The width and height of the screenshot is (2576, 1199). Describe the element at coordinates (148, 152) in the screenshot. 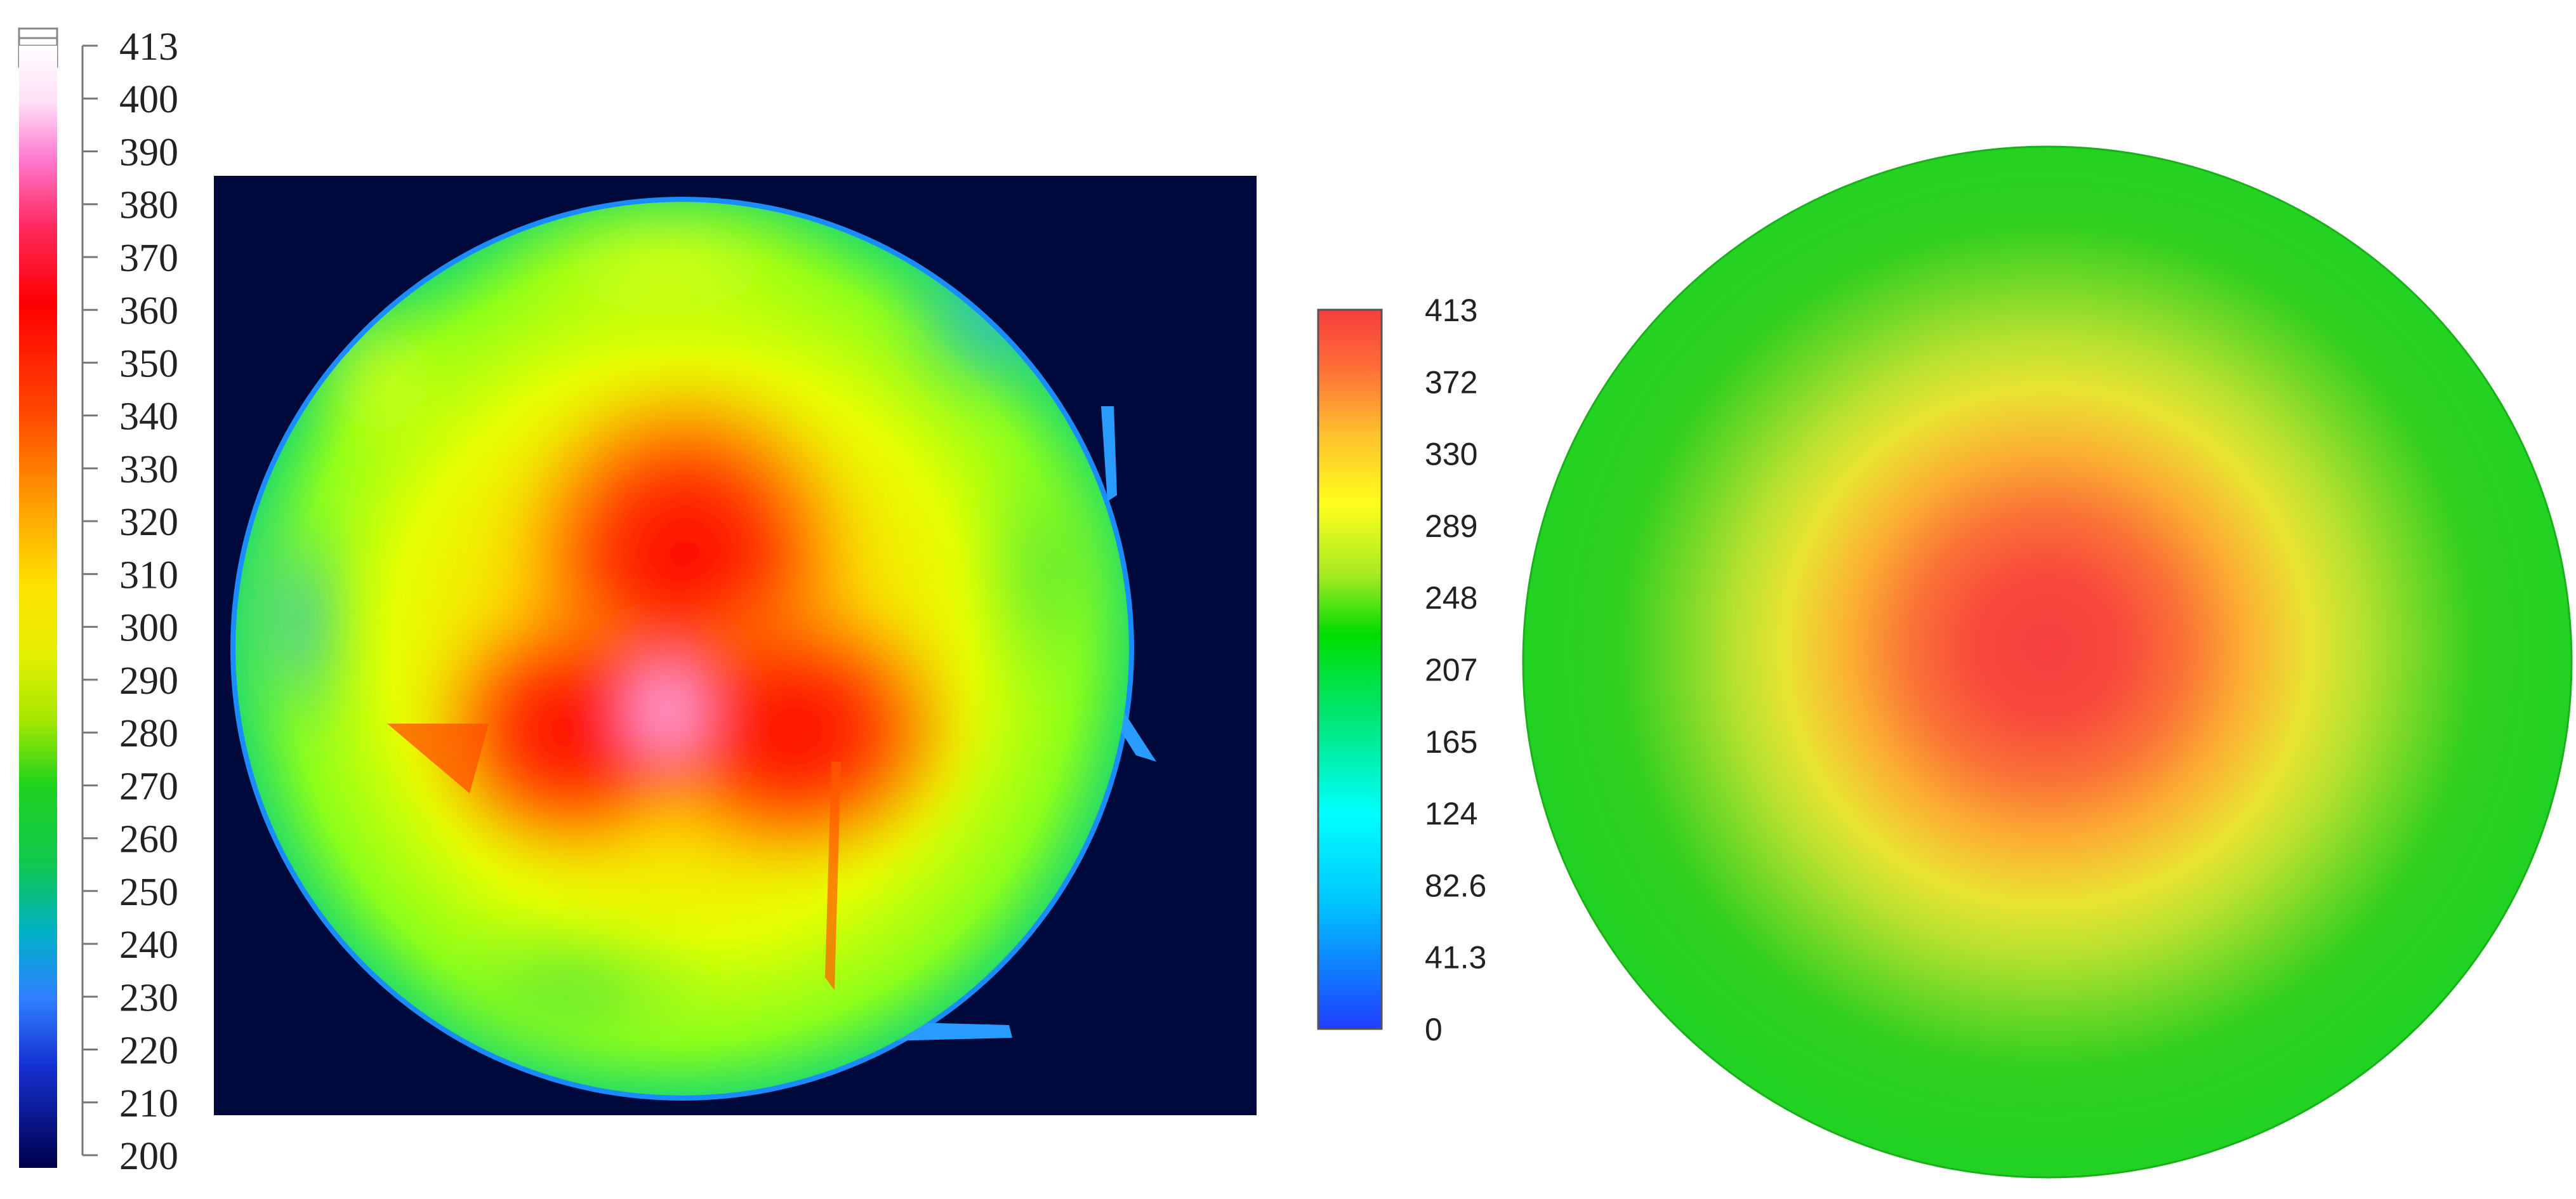

I see `left-colorbar-tick-label: 390` at that location.